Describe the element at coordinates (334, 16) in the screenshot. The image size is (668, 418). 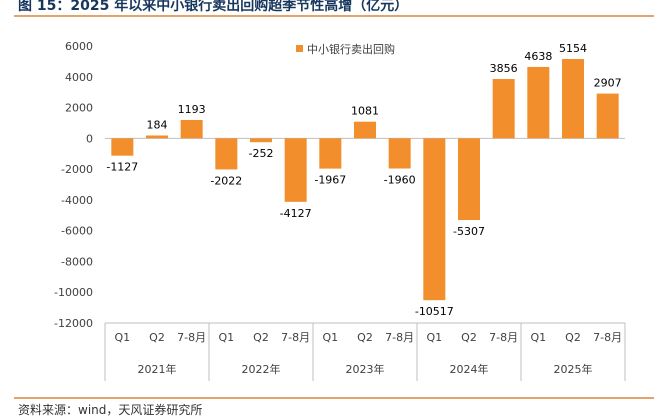
I see `top-rule` at that location.